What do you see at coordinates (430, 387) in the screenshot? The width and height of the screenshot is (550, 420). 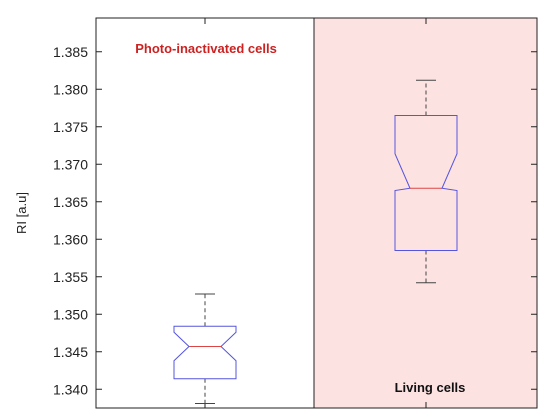 I see `annotation-living-cells: Living cells` at bounding box center [430, 387].